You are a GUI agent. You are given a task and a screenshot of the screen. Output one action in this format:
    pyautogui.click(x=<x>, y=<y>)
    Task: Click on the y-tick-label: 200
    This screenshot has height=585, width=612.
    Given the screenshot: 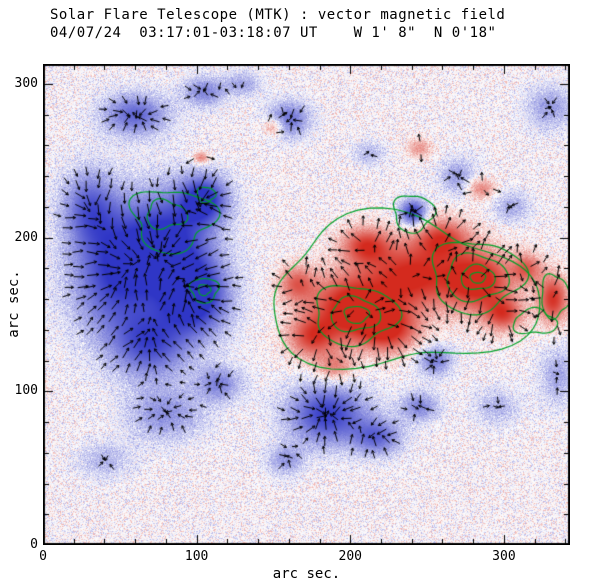 What is the action you would take?
    pyautogui.click(x=26, y=237)
    